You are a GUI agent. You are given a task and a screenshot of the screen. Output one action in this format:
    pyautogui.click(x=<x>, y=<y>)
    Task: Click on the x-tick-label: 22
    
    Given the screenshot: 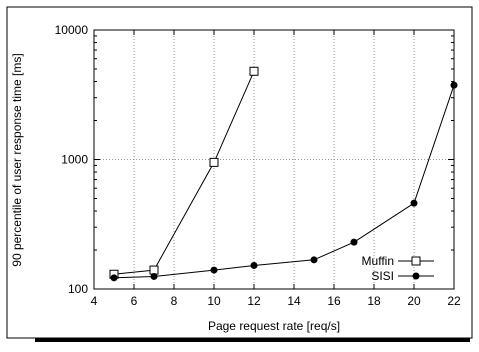 What is the action you would take?
    pyautogui.click(x=454, y=301)
    